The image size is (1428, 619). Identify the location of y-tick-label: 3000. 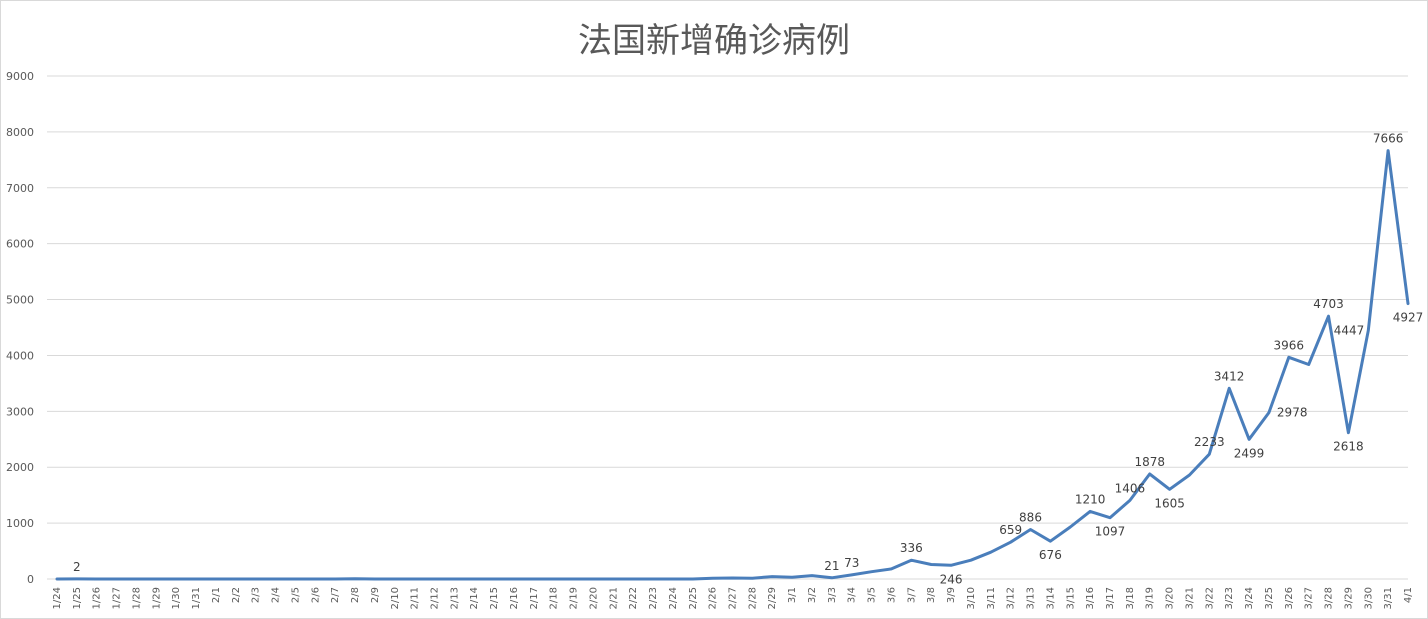
(20, 411).